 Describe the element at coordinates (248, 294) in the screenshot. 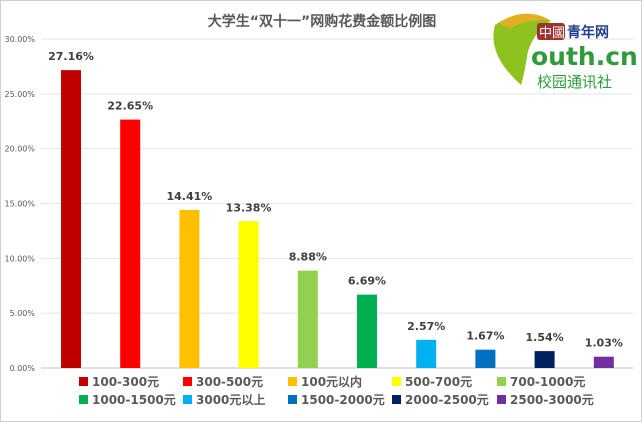

I see `bar-500-700元` at that location.